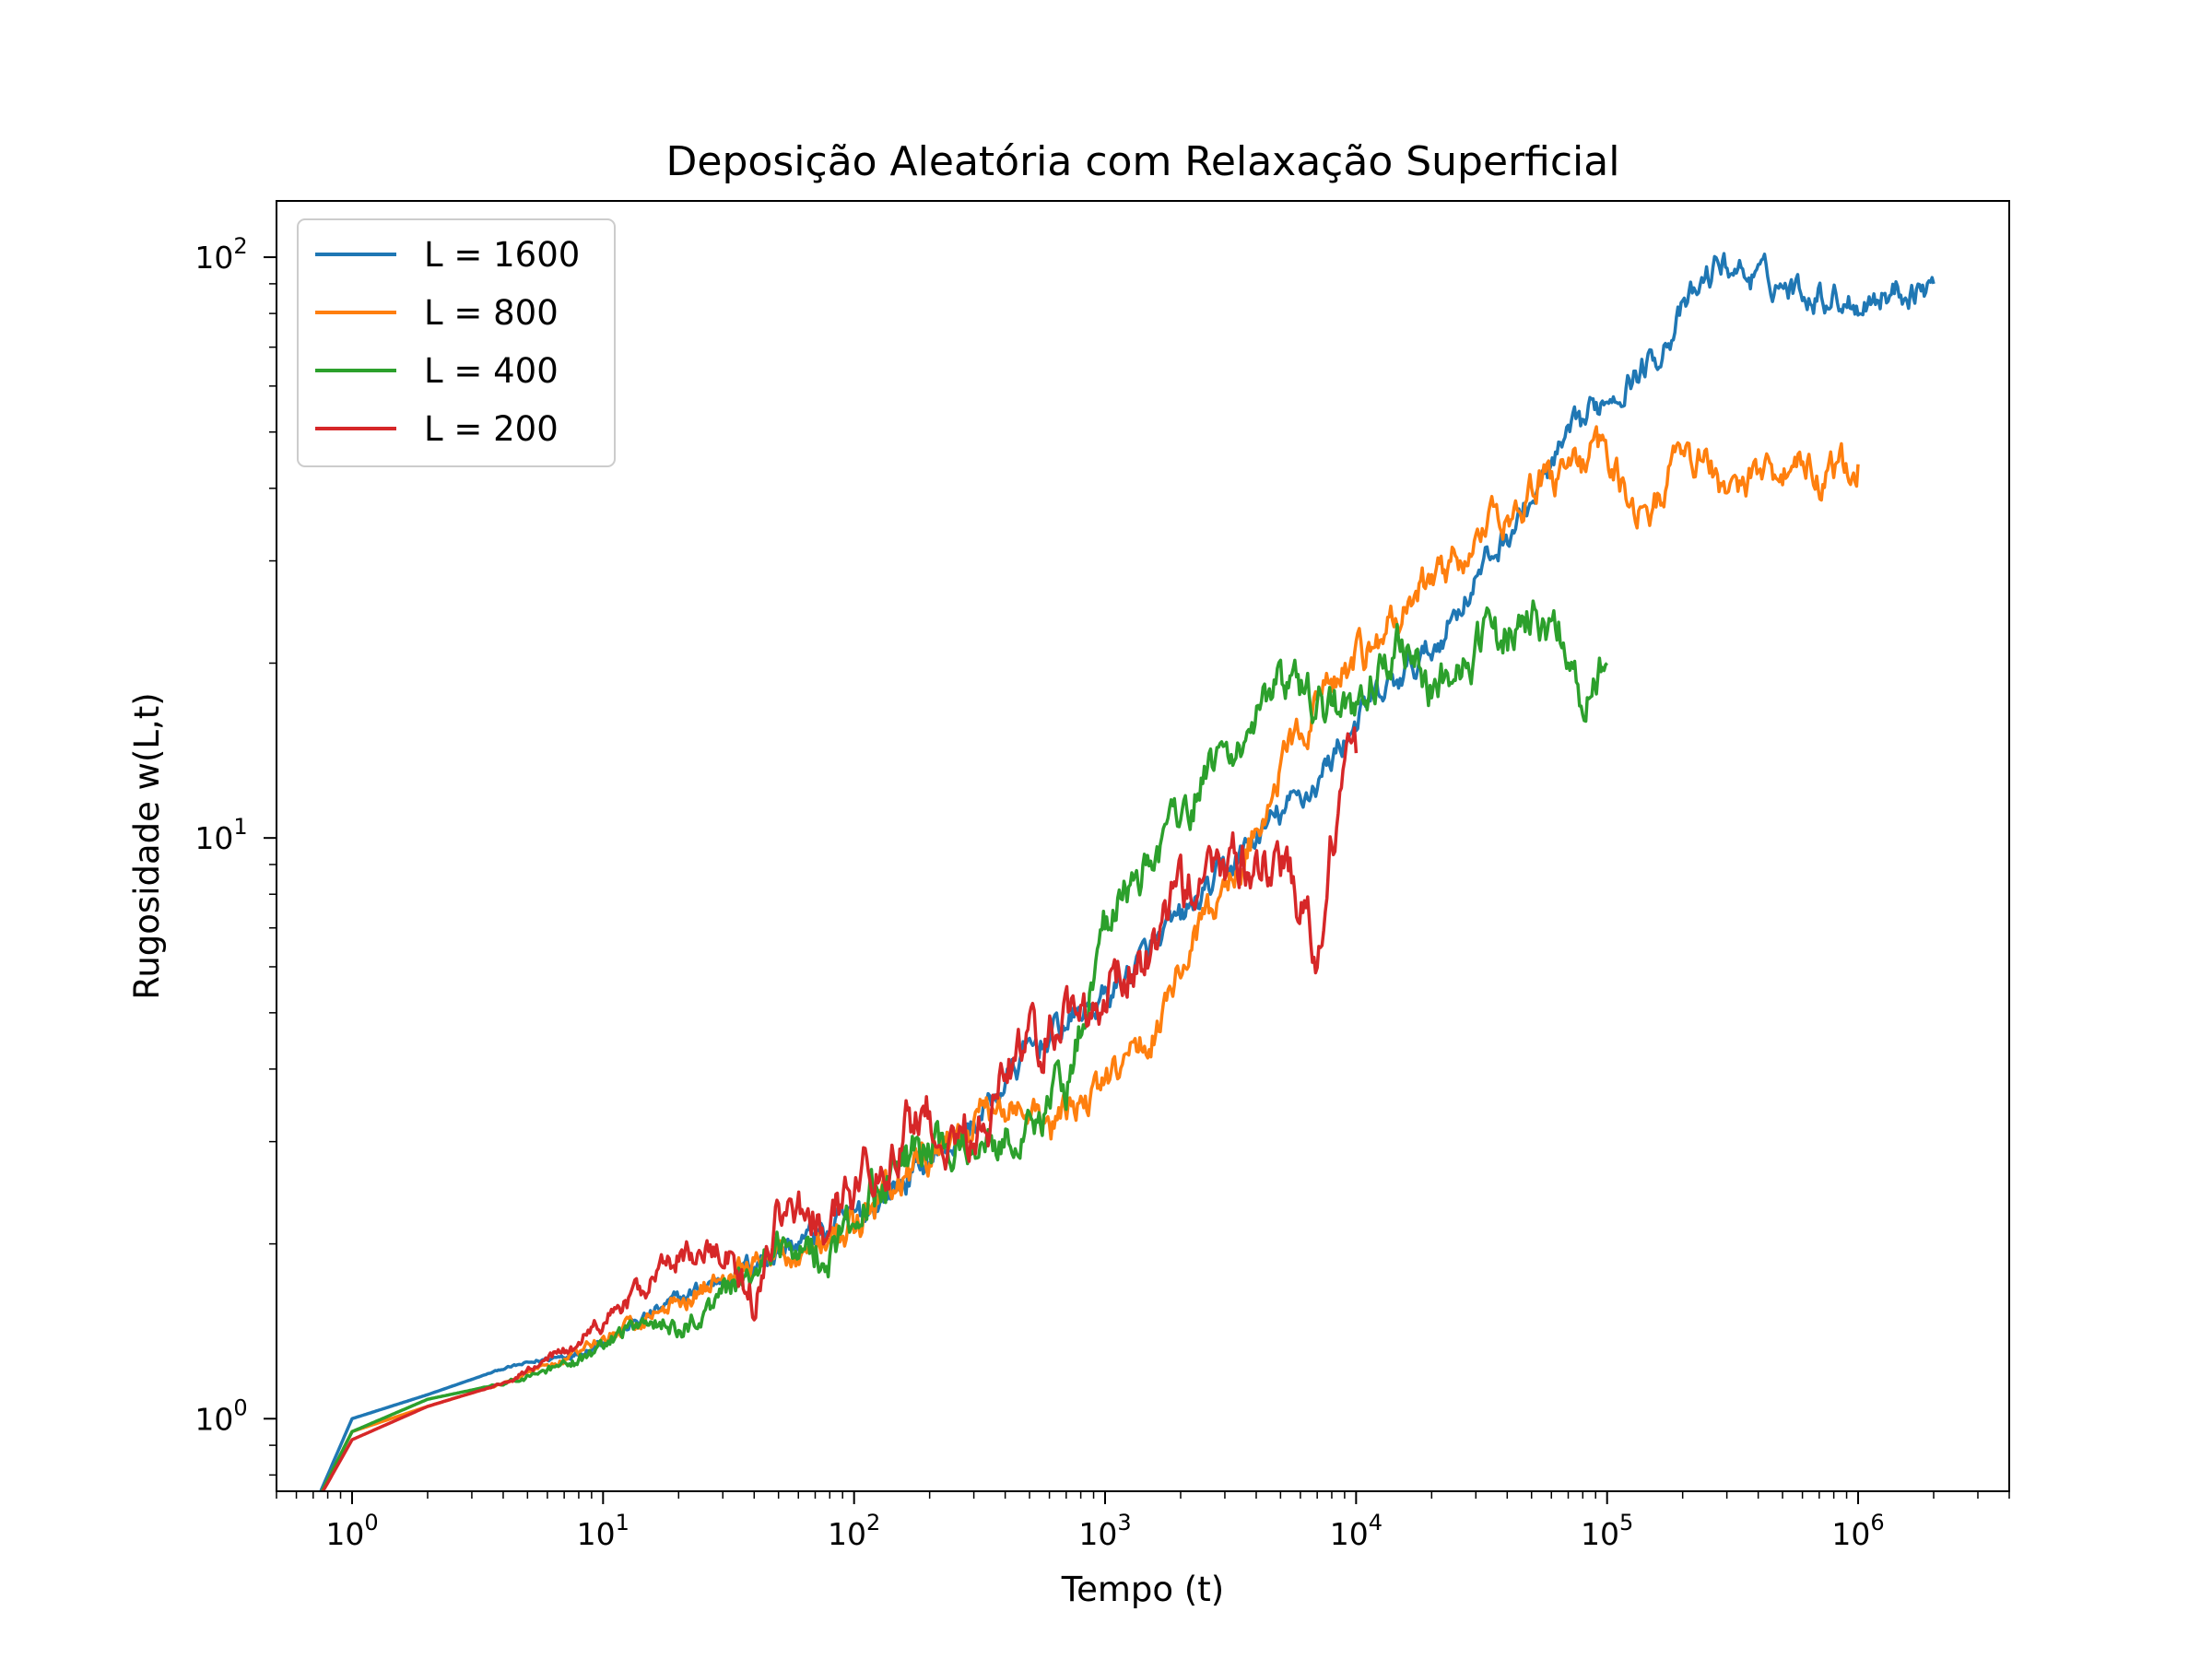  Describe the element at coordinates (240, 1407) in the screenshot. I see `y-tick-exponent: 0` at that location.